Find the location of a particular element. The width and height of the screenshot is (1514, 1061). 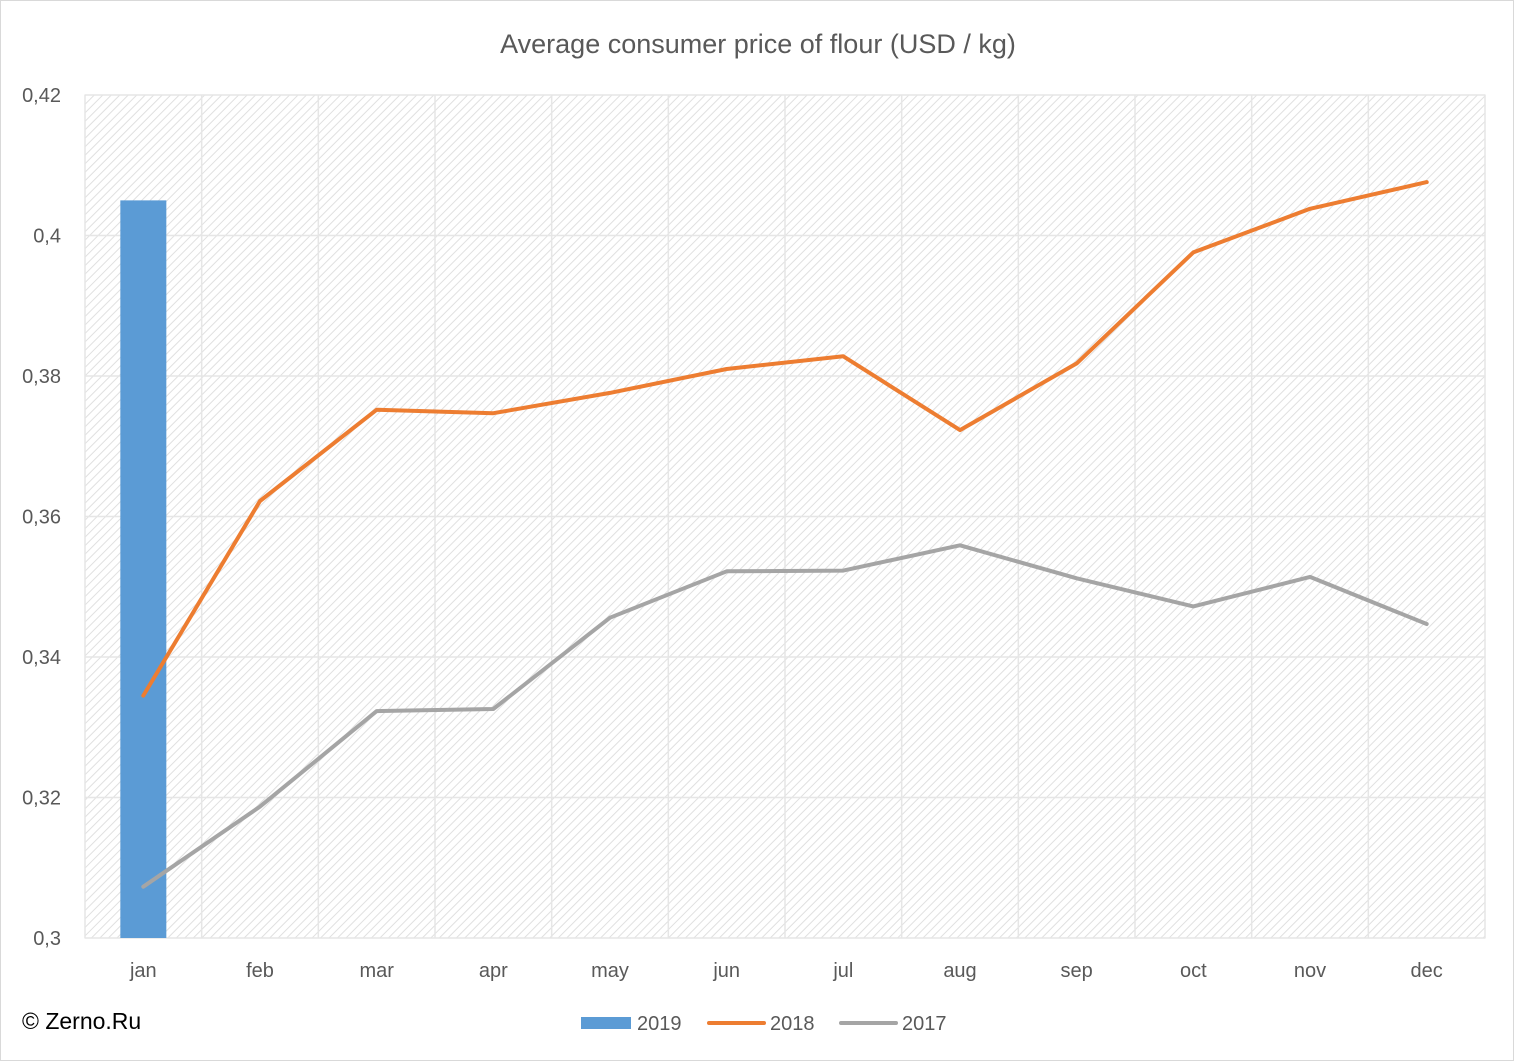

x-tick-label: feb is located at coordinates (260, 971).